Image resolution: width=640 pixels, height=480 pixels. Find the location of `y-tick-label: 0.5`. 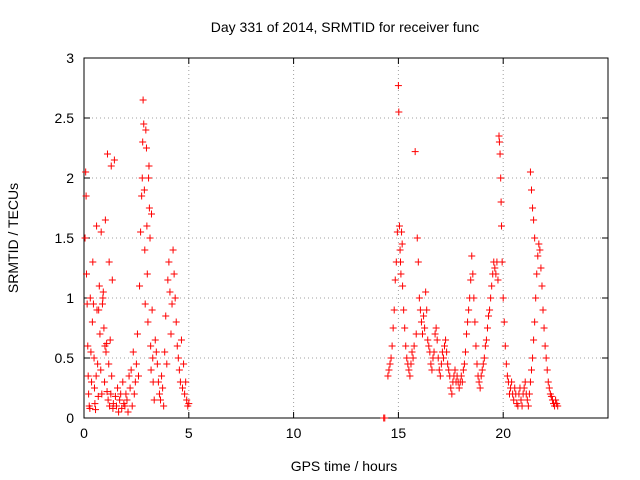

y-tick-label: 0.5 is located at coordinates (65, 358).